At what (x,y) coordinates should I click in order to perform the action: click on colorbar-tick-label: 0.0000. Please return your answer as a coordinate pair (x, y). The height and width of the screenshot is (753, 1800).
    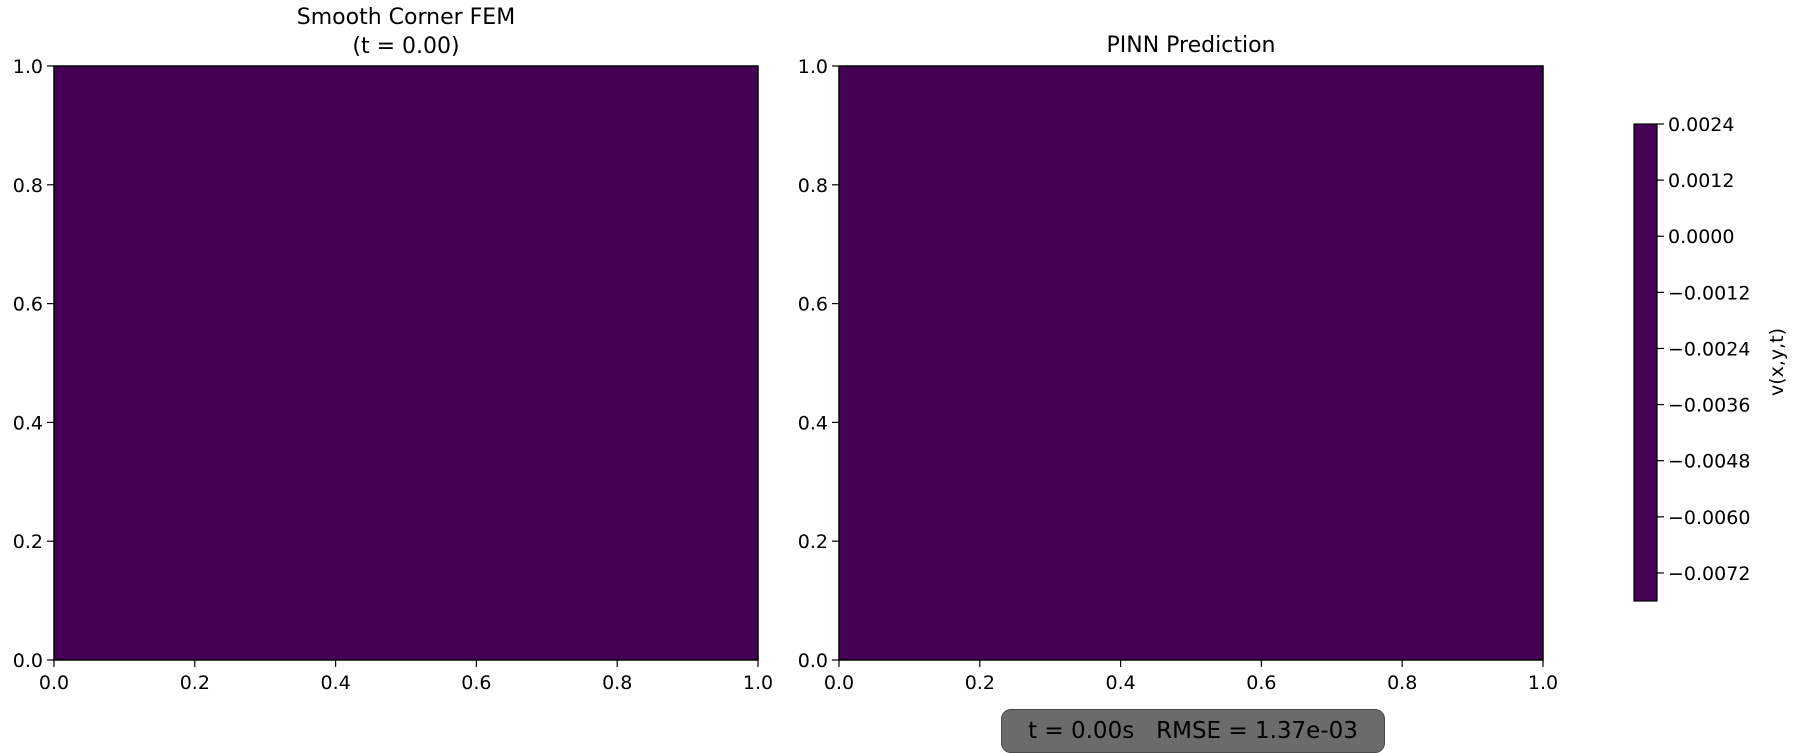
    Looking at the image, I should click on (1701, 237).